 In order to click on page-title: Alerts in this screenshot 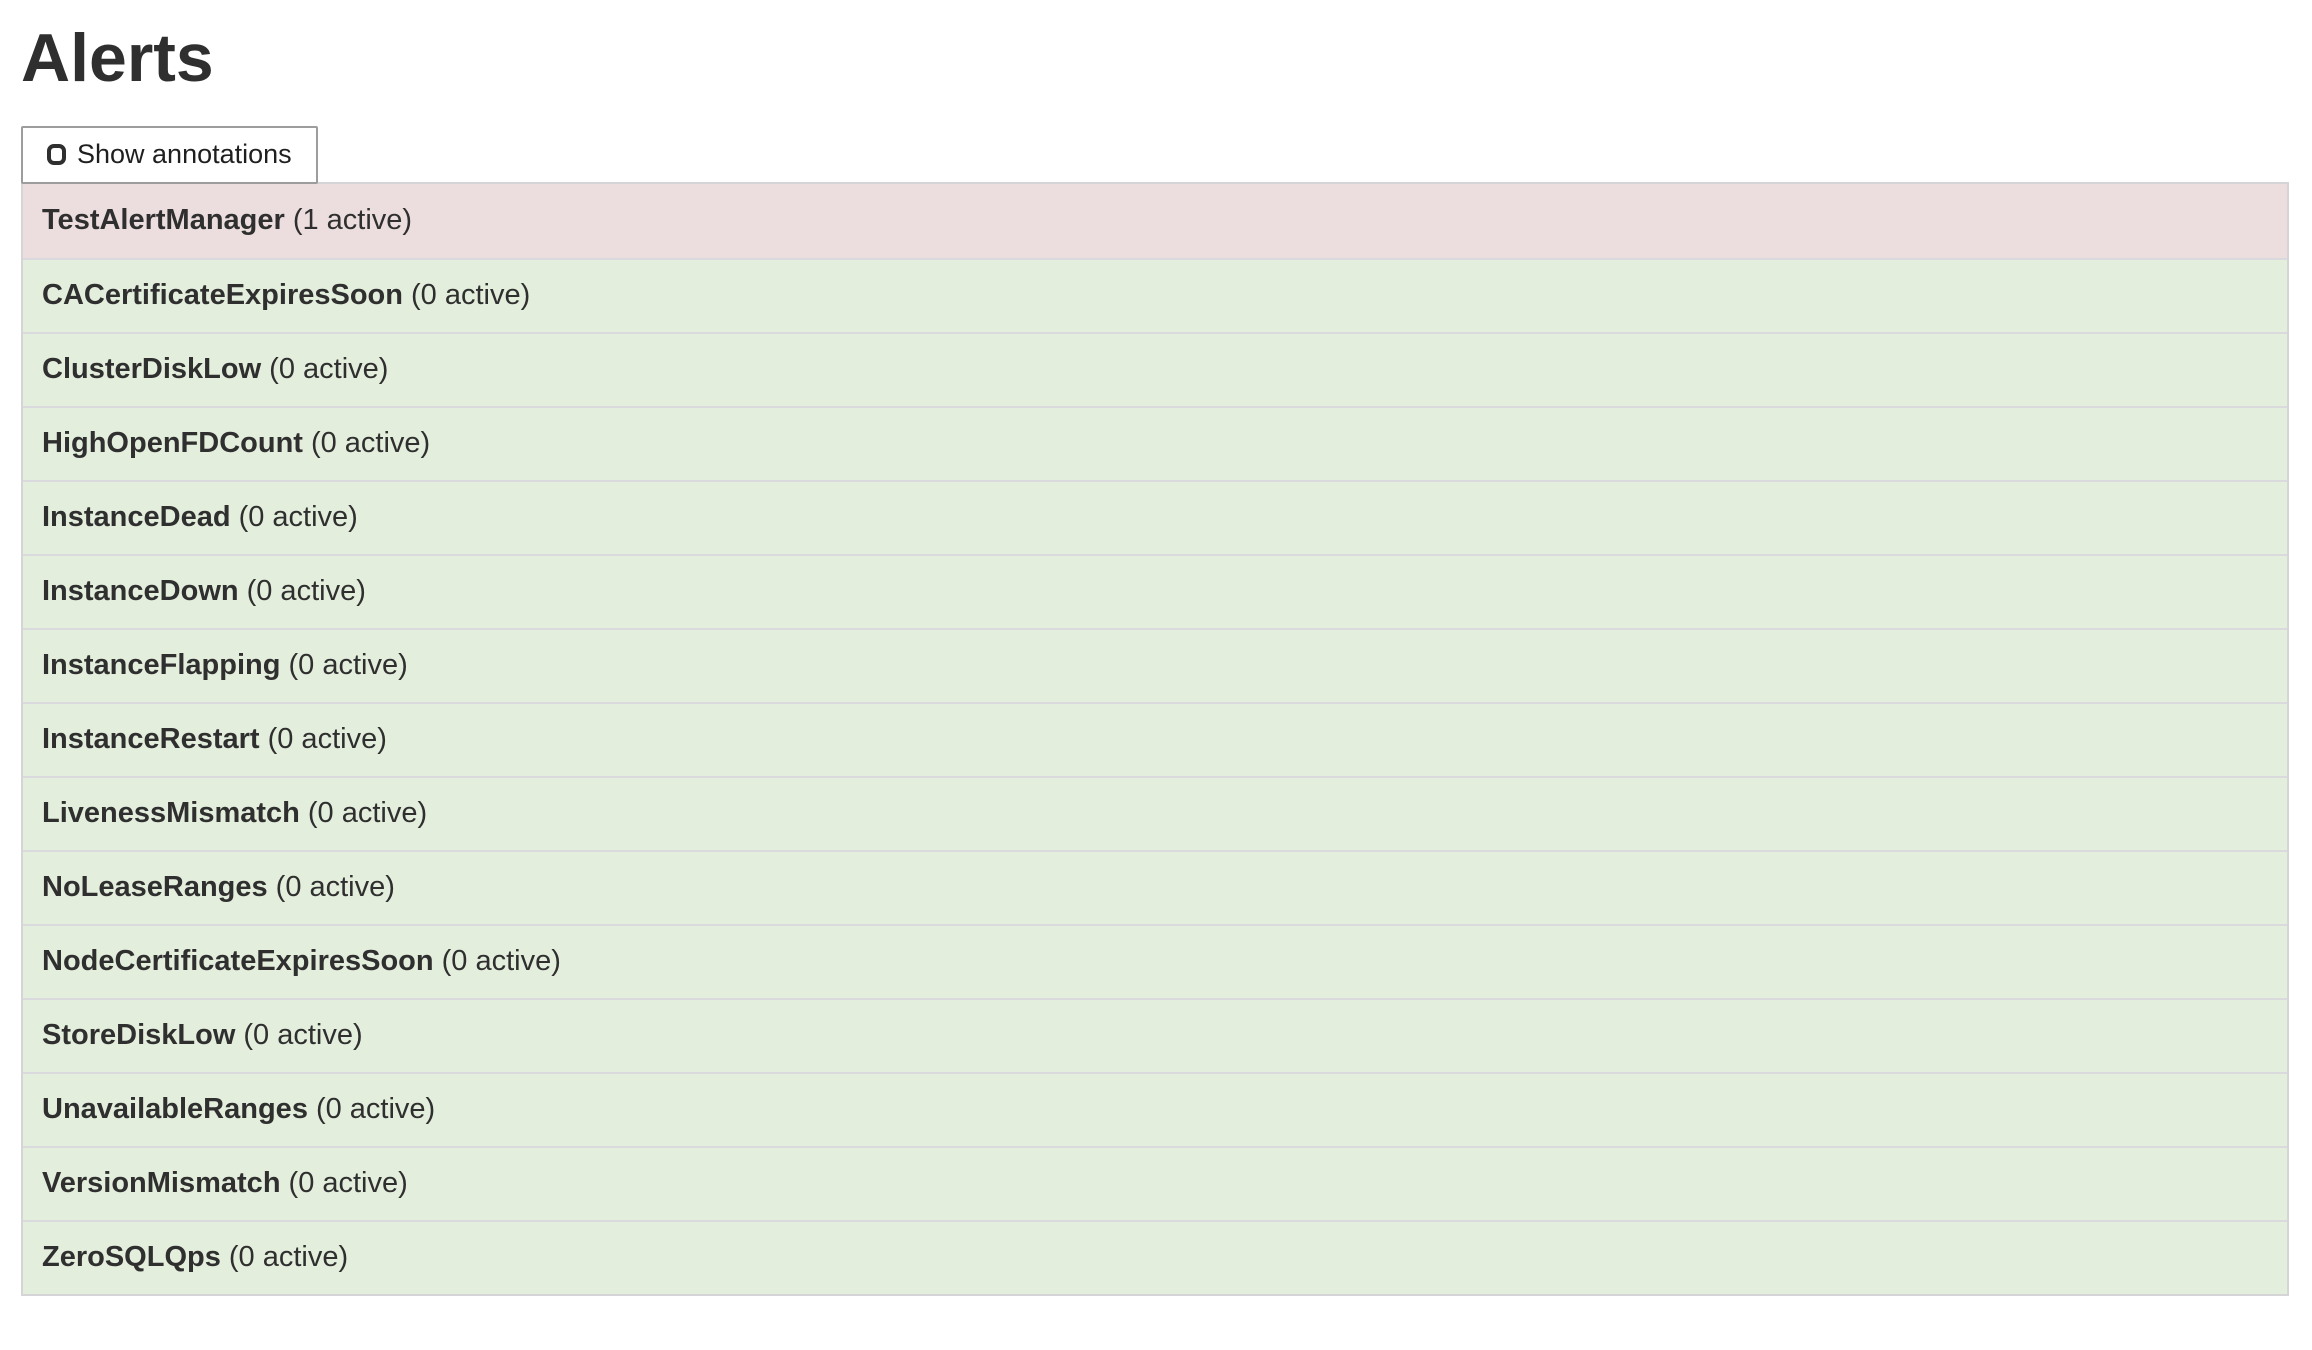, I will do `click(117, 58)`.